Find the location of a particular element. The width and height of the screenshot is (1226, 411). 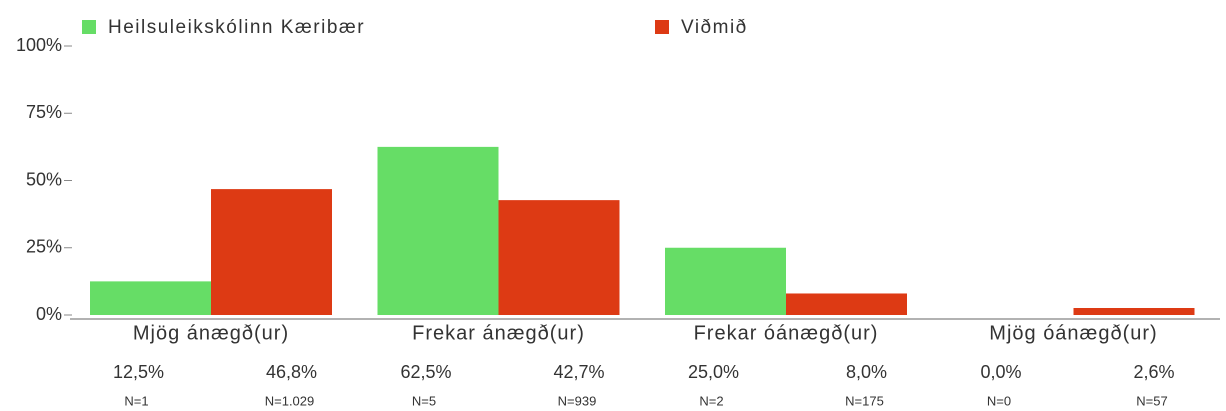

legend-label: Viðmið is located at coordinates (714, 27).